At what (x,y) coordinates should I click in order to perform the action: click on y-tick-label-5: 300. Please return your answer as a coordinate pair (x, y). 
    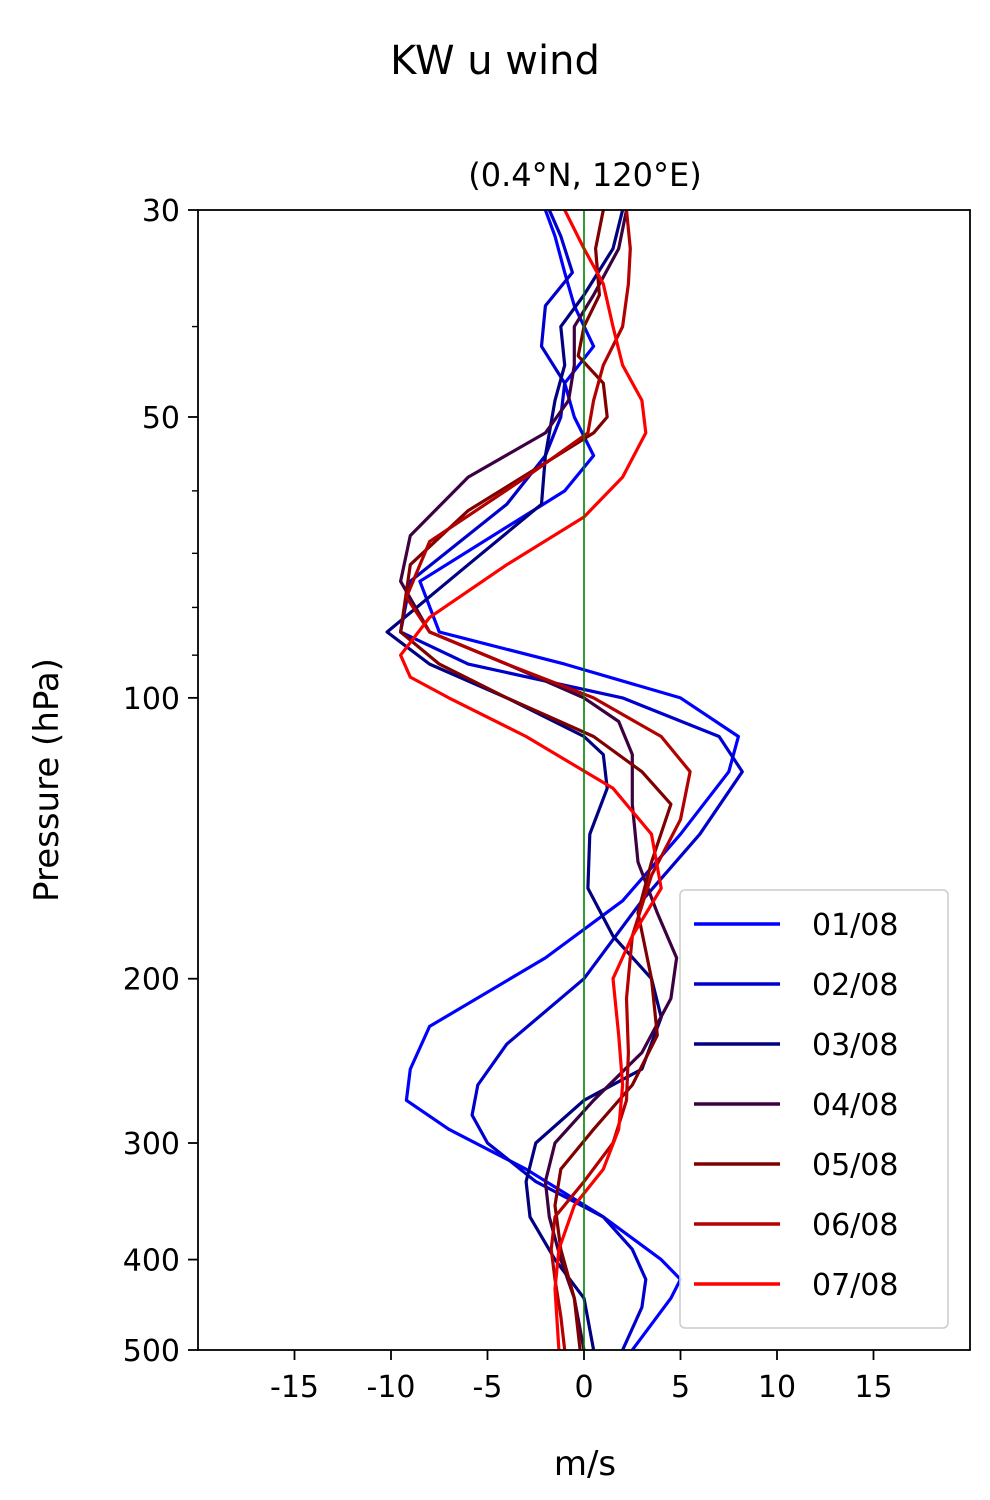
    Looking at the image, I should click on (151, 1144).